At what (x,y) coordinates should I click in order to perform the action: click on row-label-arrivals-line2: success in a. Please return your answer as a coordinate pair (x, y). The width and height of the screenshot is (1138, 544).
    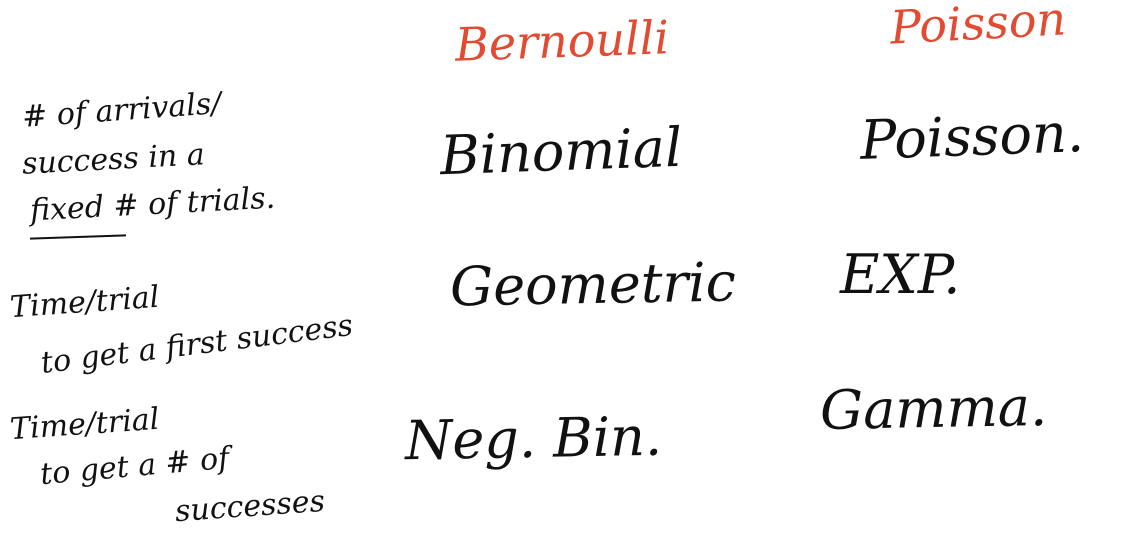
    Looking at the image, I should click on (113, 159).